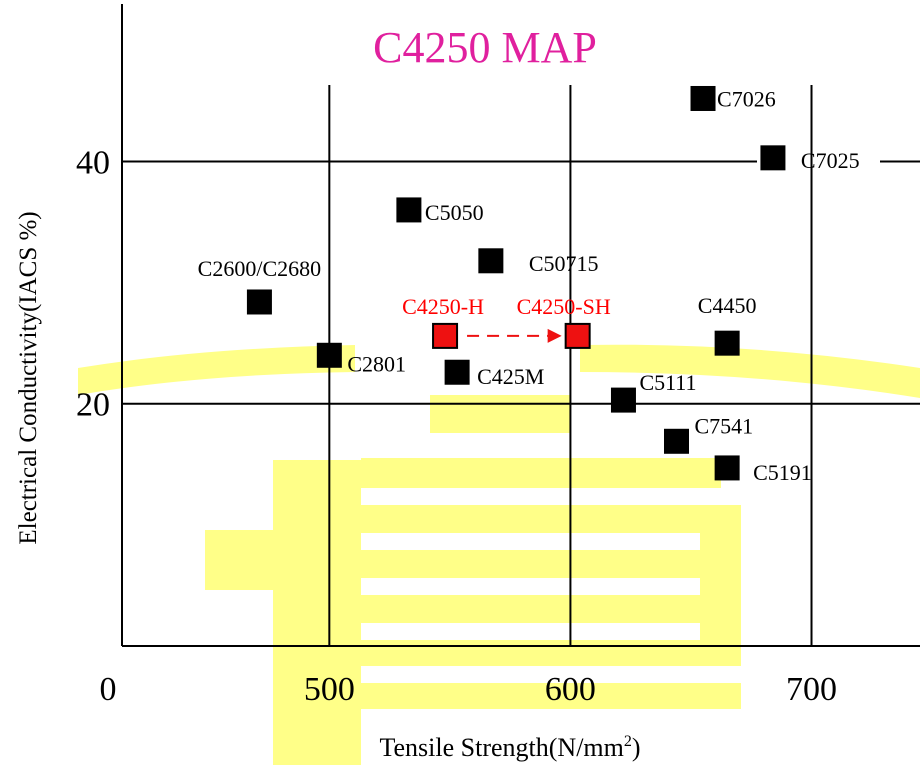  I want to click on x-axis-label-main: Tensile Strength(N/mm, so click(501, 747).